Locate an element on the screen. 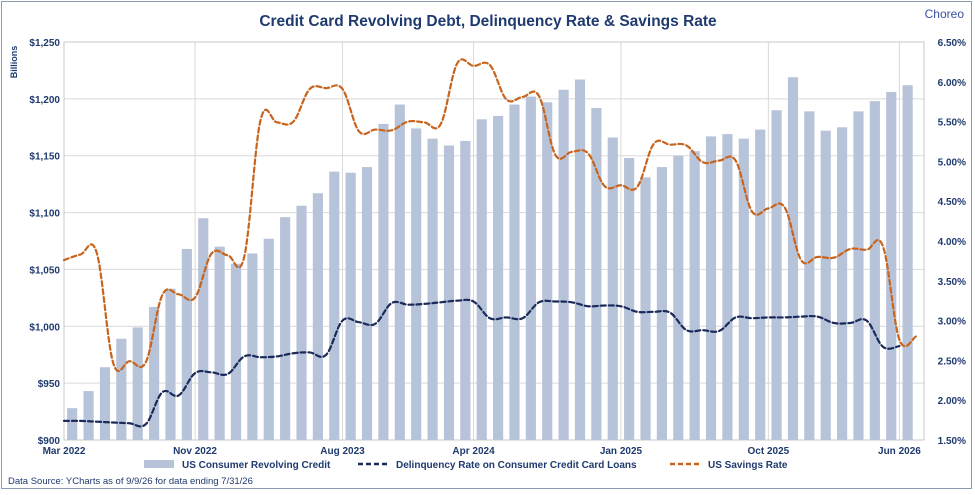 This screenshot has height=495, width=975. y2-tick-label: 6.50% is located at coordinates (952, 43).